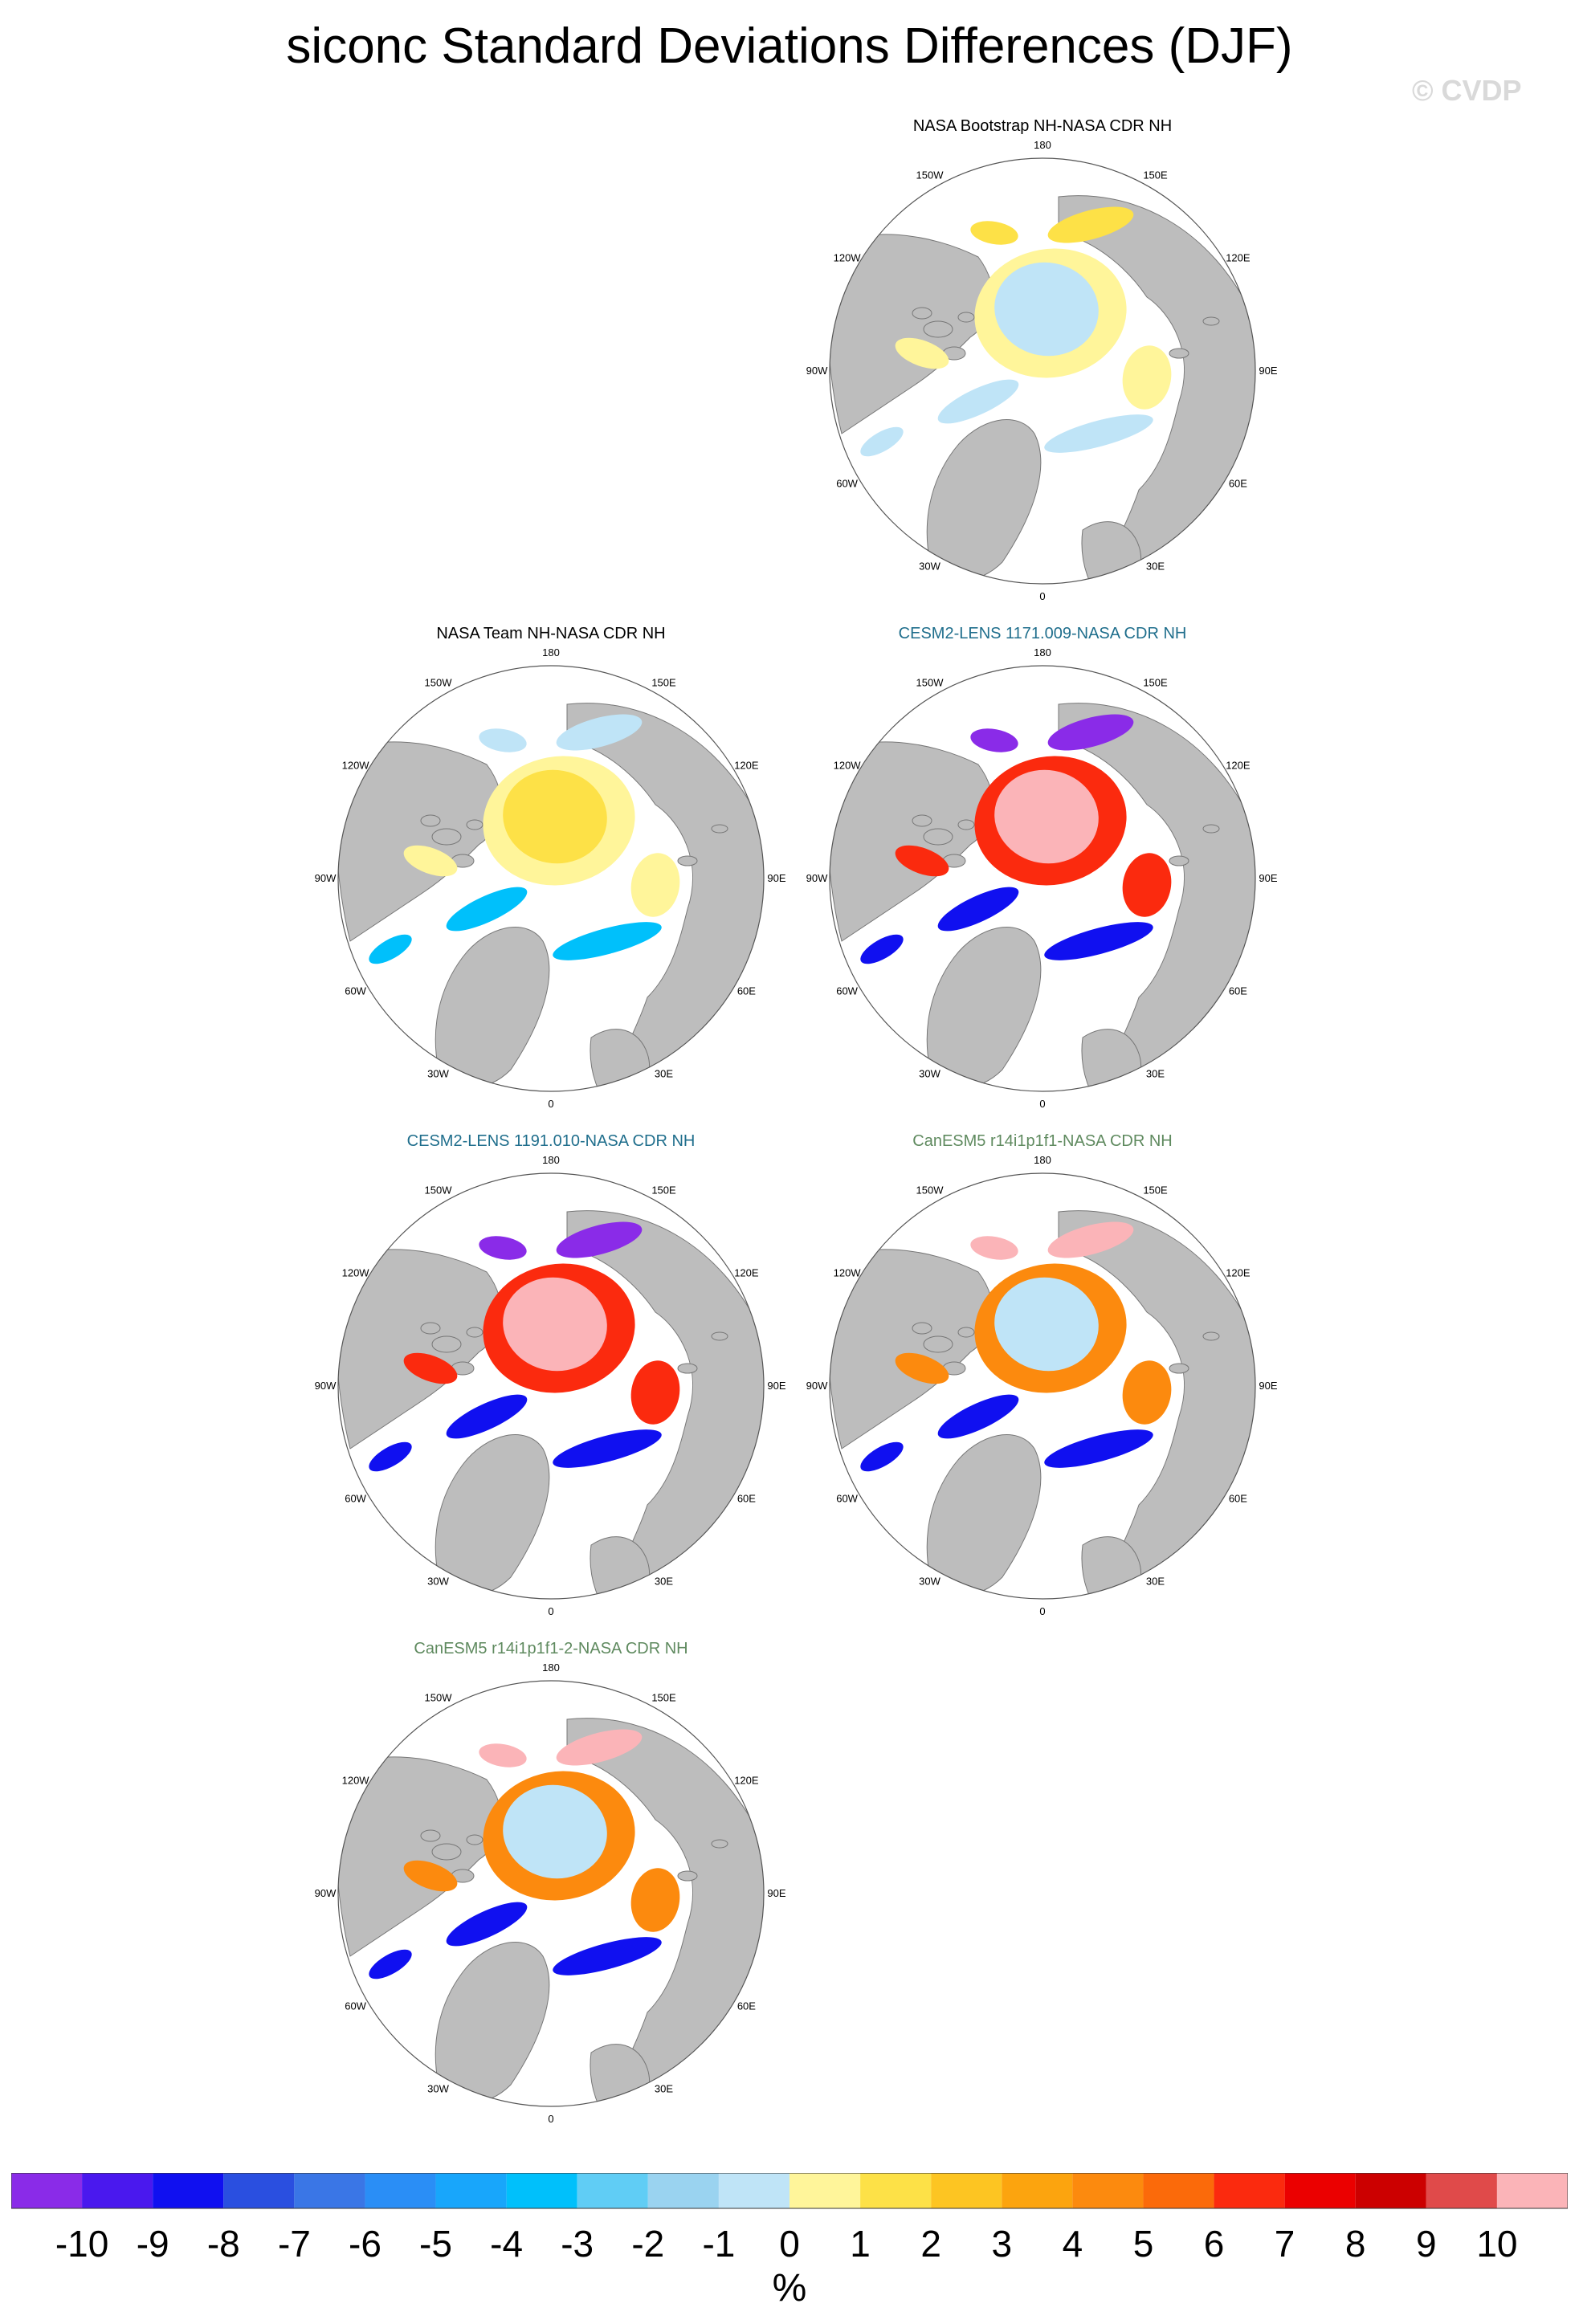  I want to click on colorbar-tick-label: 6, so click(1214, 2244).